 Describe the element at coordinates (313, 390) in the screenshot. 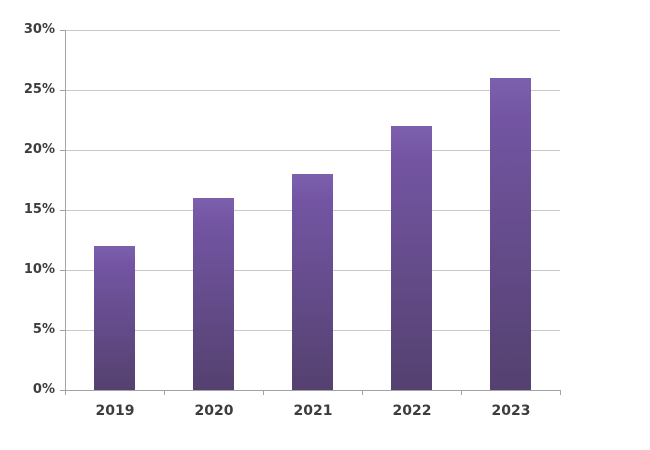

I see `x-axis-line` at that location.